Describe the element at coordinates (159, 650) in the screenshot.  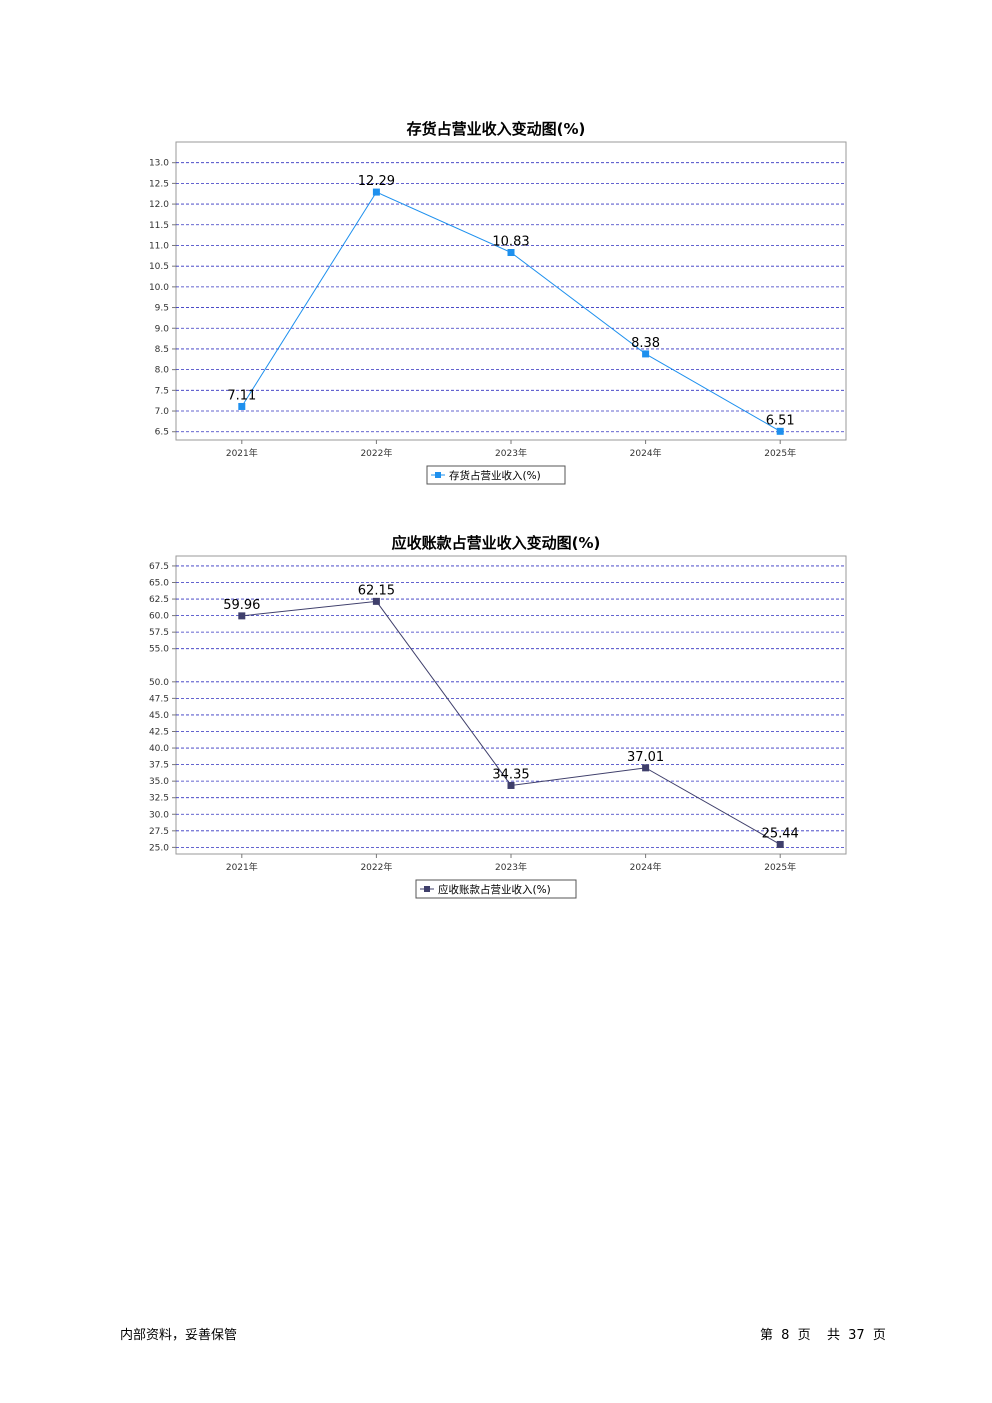
I see `y-tick-label: 55.0` at that location.